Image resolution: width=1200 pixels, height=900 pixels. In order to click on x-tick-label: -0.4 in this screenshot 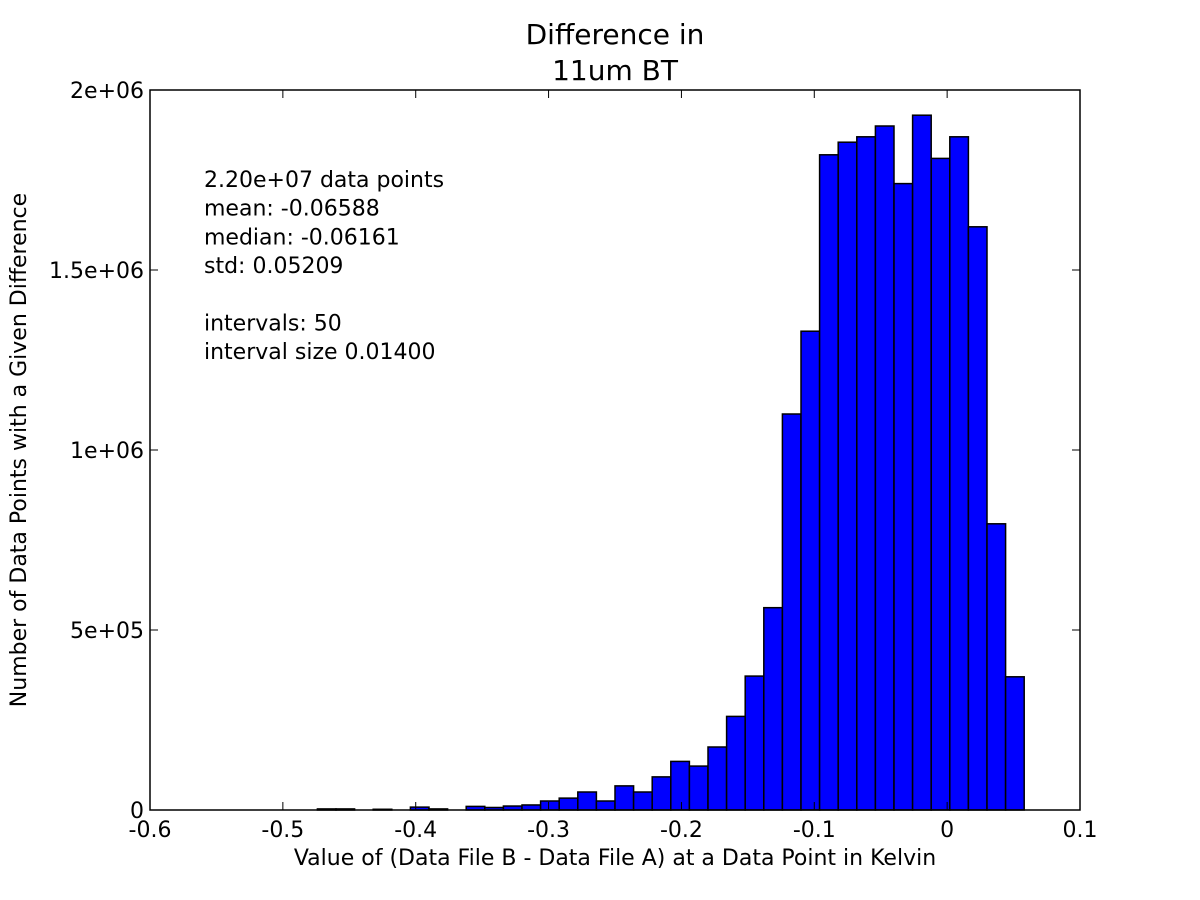, I will do `click(415, 830)`.